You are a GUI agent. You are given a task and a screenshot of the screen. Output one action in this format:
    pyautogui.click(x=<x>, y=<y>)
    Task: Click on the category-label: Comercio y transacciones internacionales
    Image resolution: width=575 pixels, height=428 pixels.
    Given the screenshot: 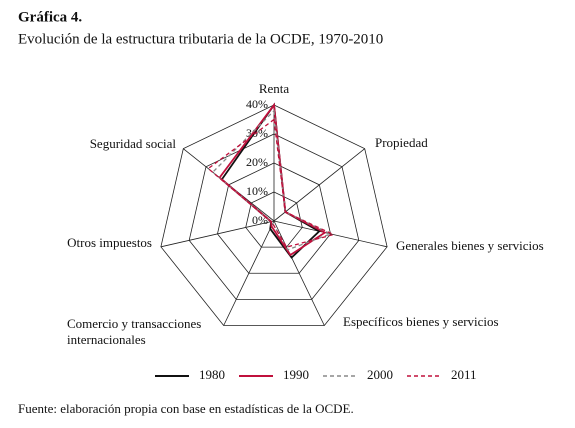 What is the action you would take?
    pyautogui.click(x=134, y=331)
    